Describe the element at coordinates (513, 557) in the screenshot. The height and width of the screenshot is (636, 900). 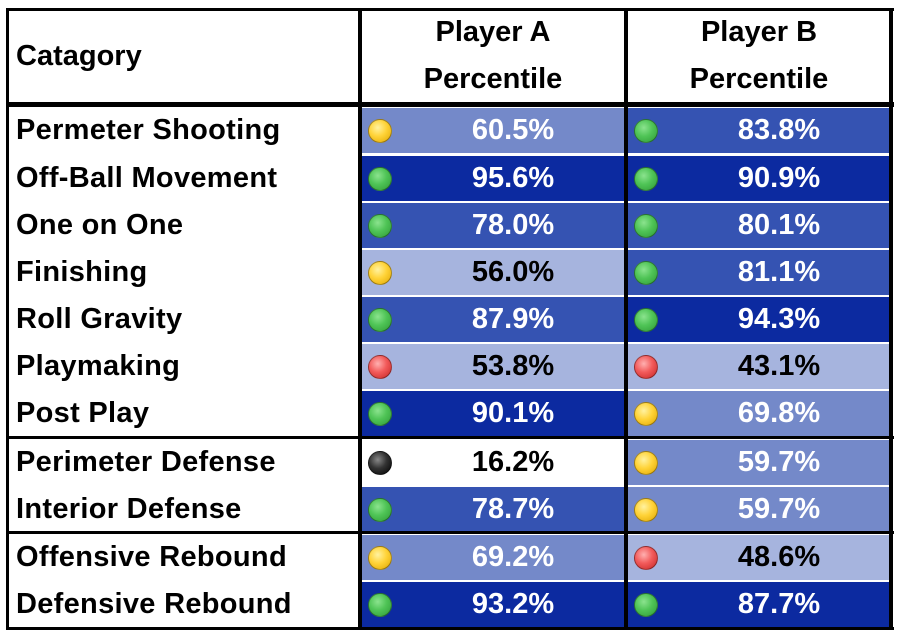
I see `player-a-percentile-value: 69.2%` at that location.